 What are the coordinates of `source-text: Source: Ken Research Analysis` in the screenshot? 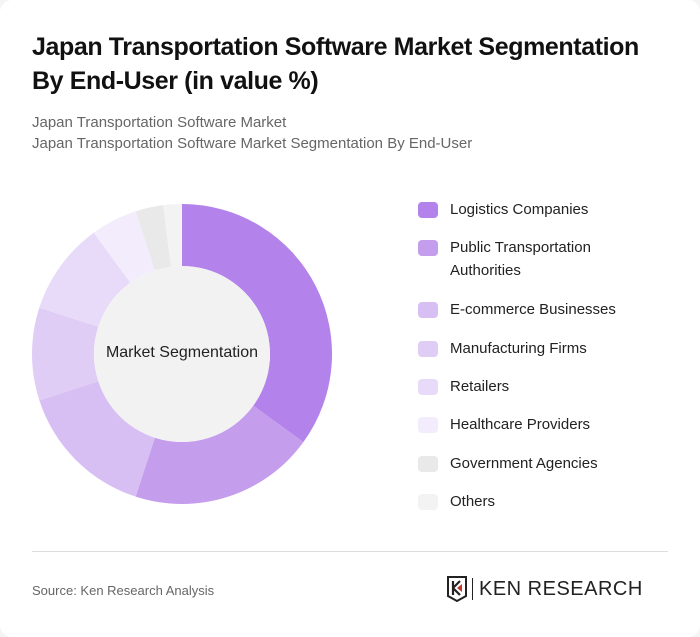 It's located at (123, 590).